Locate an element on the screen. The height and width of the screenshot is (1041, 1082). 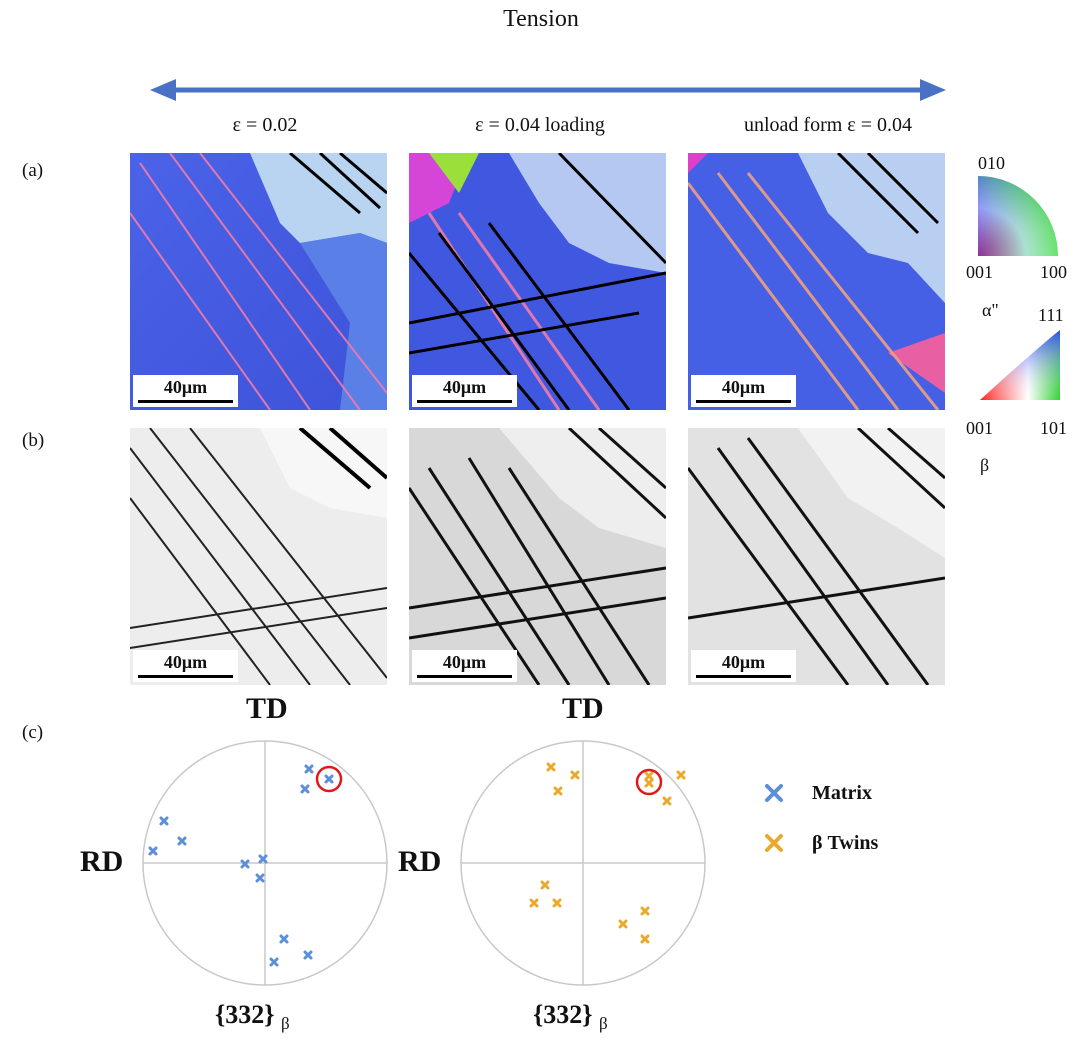
column-label-1: ε = 0.02 is located at coordinates (265, 125).